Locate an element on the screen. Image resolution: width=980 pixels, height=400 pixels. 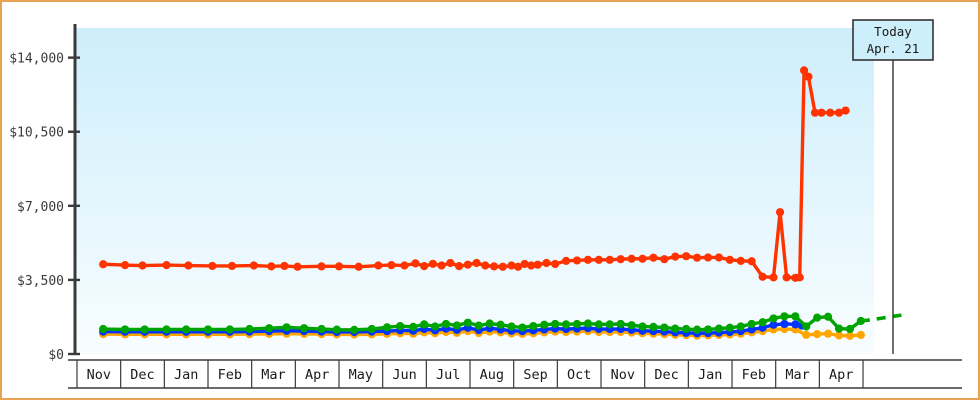
y-axis-tick-label: $7,000 is located at coordinates (40, 207).